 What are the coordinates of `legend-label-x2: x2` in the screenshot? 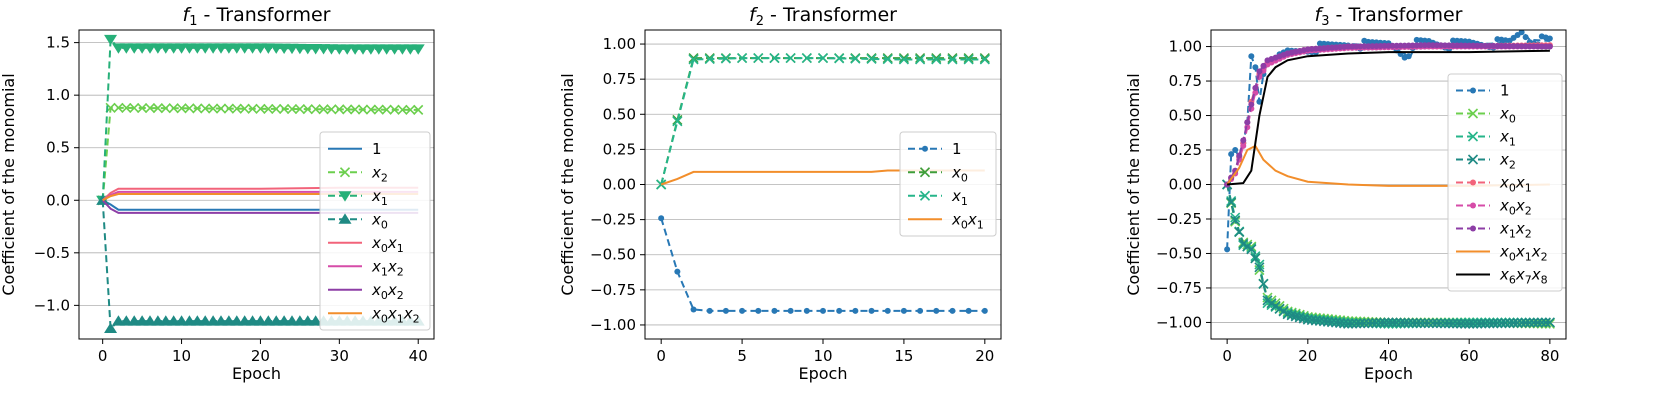 It's located at (379, 173).